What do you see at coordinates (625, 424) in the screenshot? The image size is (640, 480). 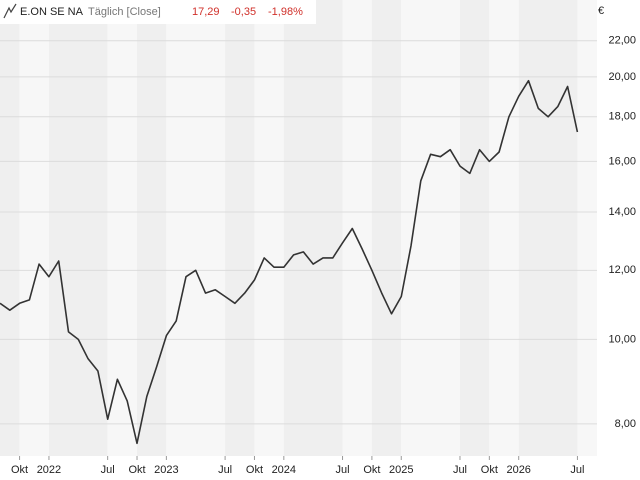 I see `y-tick-label: 8,00` at bounding box center [625, 424].